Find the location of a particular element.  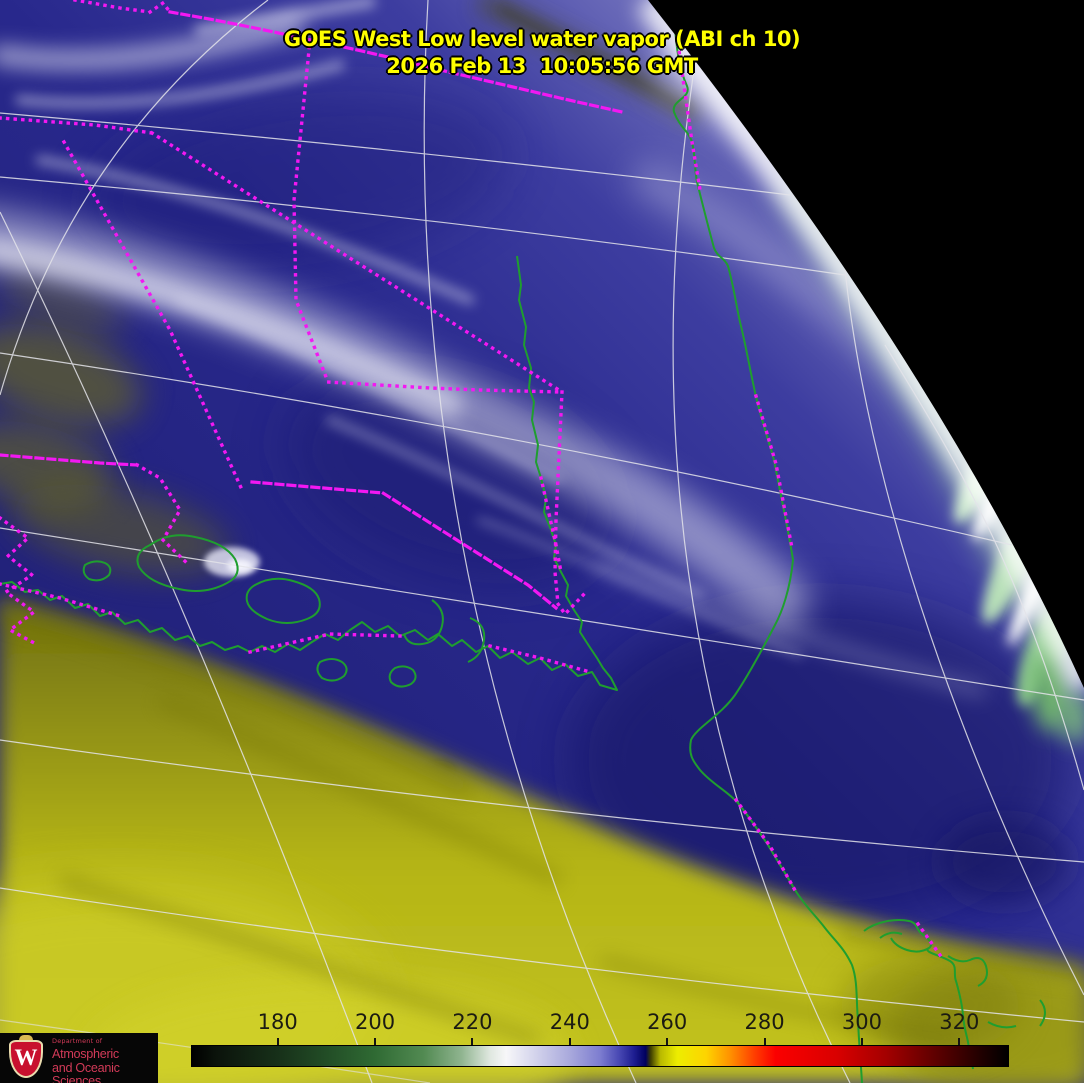

colorbar-tick-label: 320 is located at coordinates (959, 1022).